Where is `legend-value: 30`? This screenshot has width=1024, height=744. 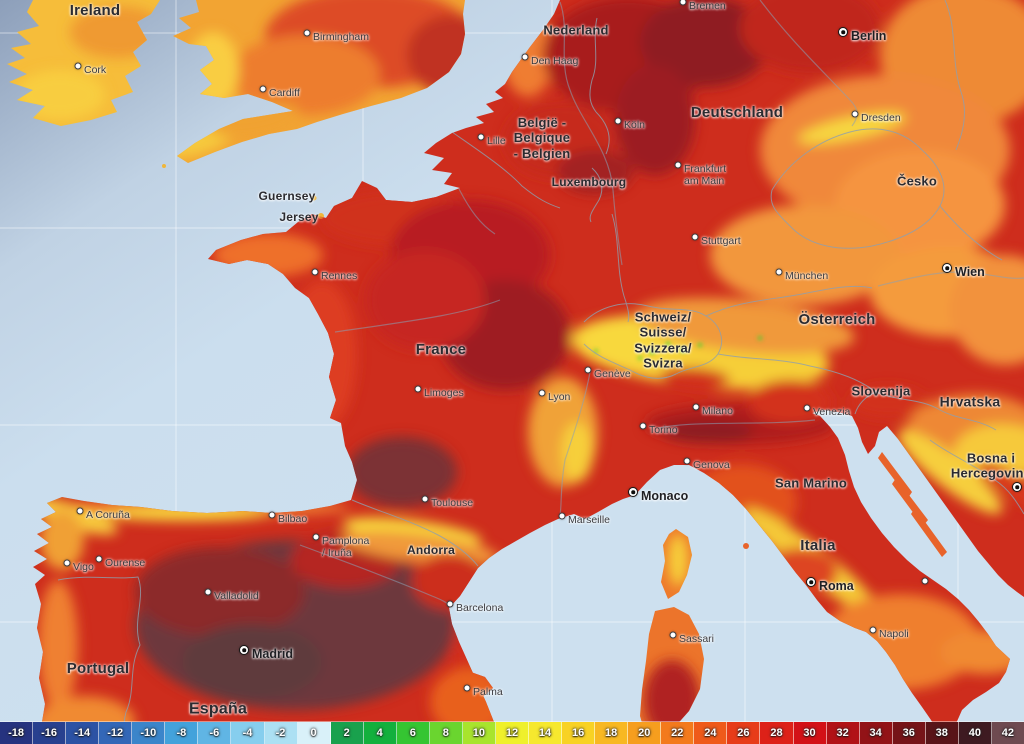 legend-value: 30 is located at coordinates (809, 733).